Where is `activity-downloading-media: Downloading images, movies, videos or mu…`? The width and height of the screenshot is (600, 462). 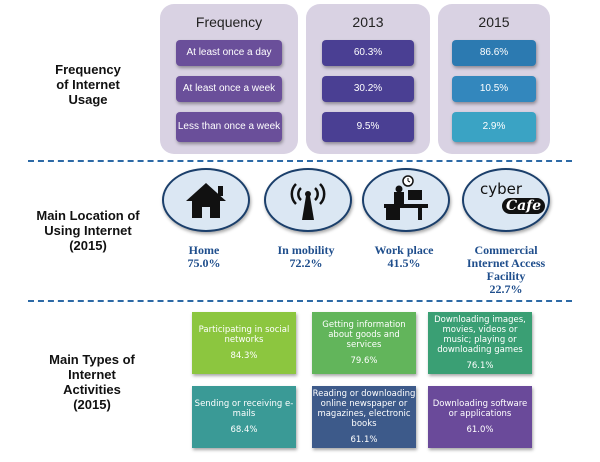 activity-downloading-media: Downloading images, movies, videos or mu… is located at coordinates (480, 343).